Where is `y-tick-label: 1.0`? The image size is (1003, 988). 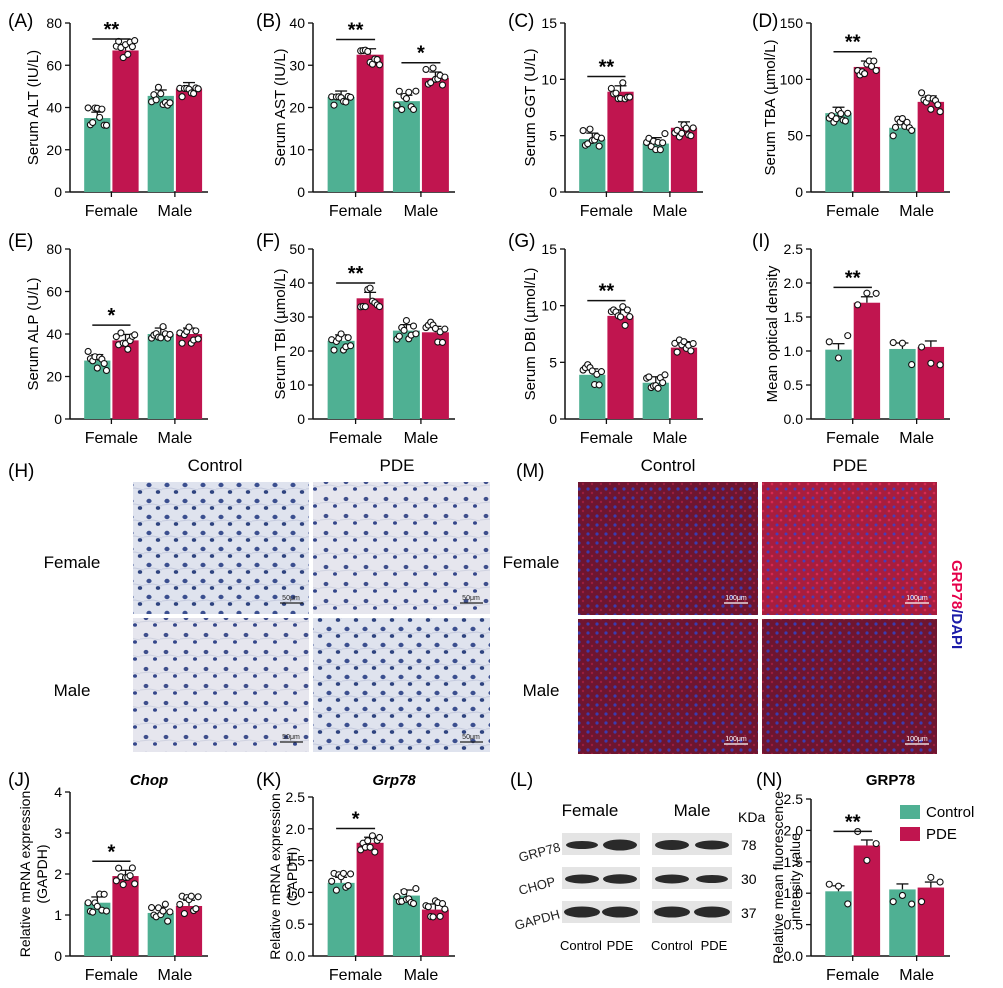
y-tick-label: 1.0 is located at coordinates (296, 892).